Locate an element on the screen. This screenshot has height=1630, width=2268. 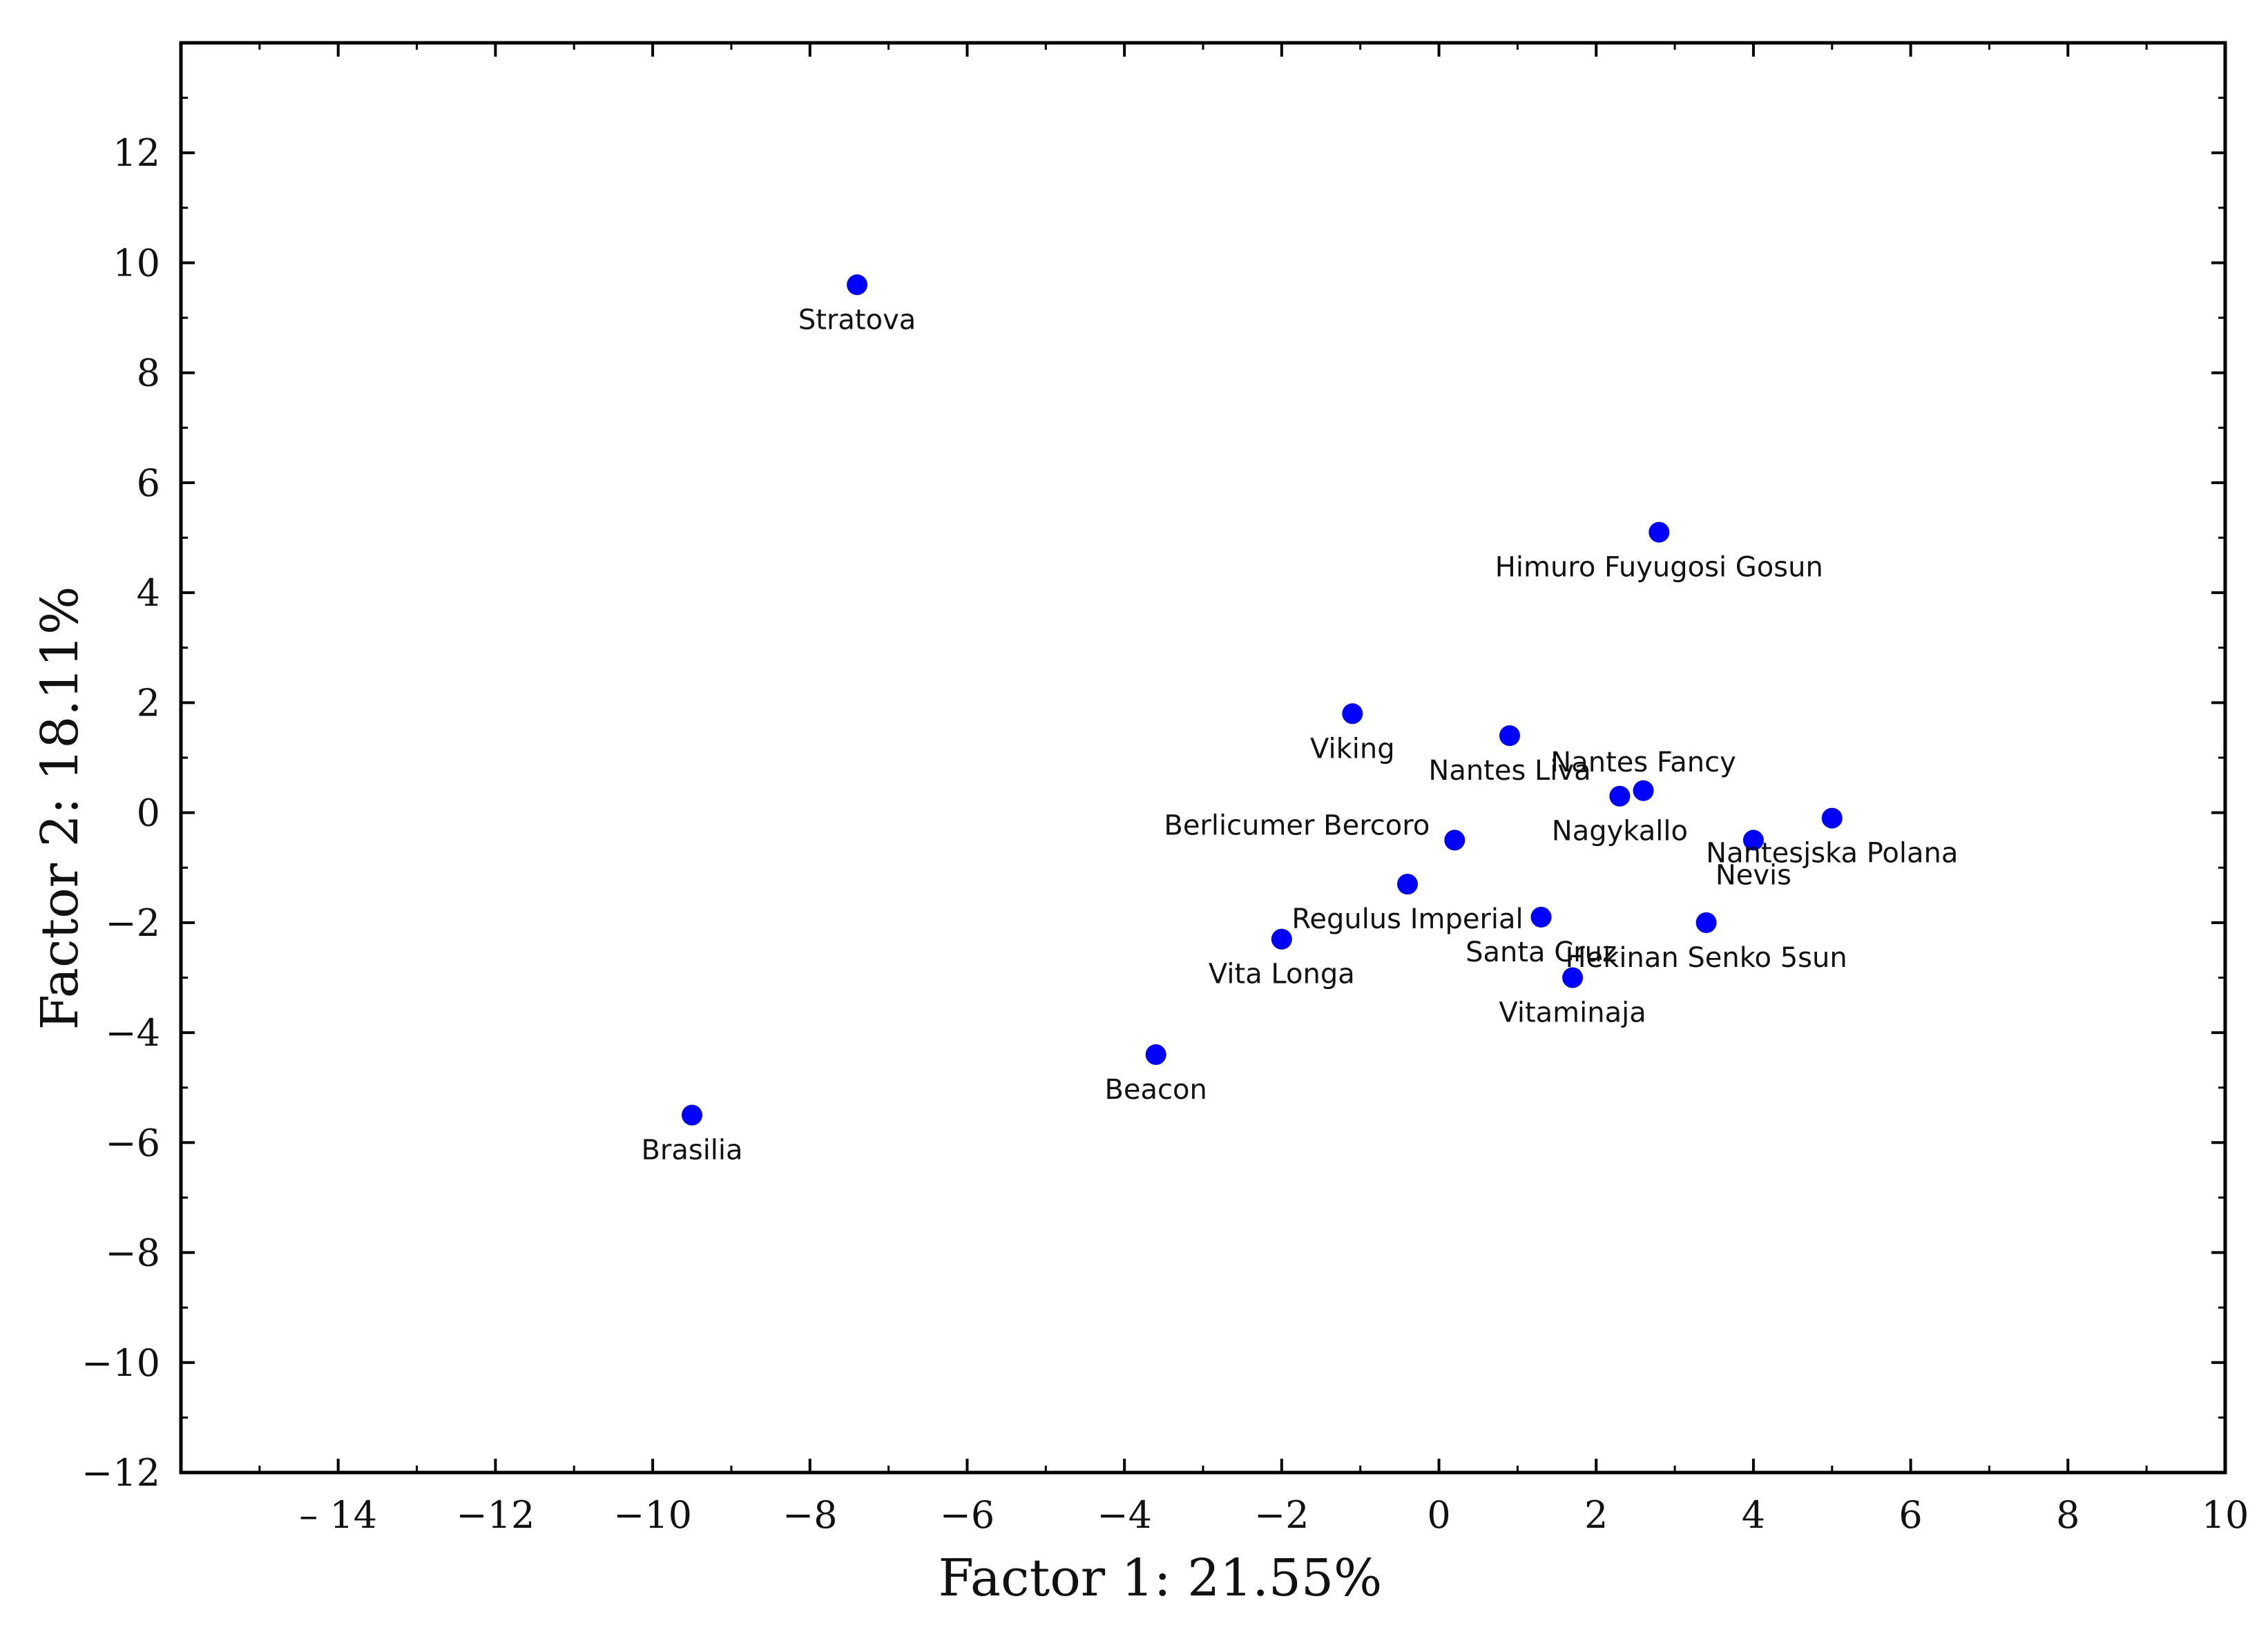
x-tick-label: 8 is located at coordinates (2067, 1515).